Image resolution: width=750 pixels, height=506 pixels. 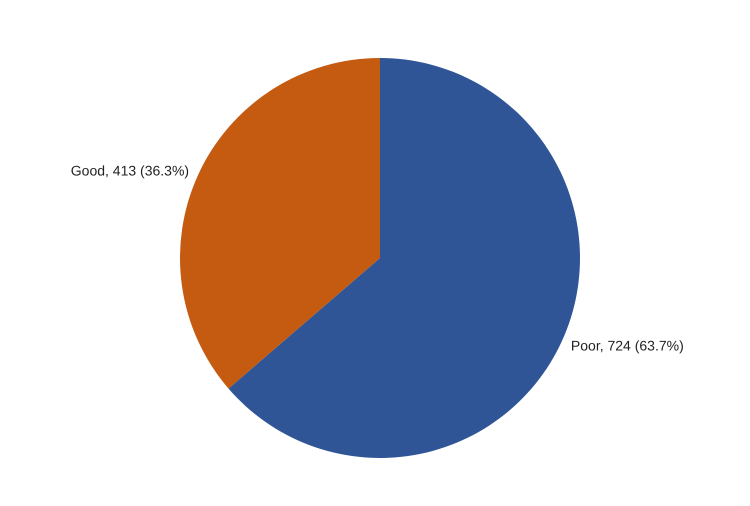 I want to click on slice-label: Good, 413 (36.3%), so click(x=130, y=170).